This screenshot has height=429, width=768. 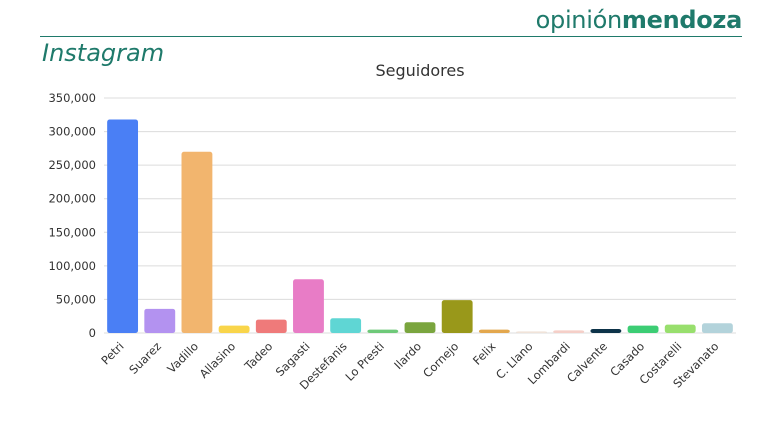 I want to click on chart-title: Seguidores, so click(x=420, y=70).